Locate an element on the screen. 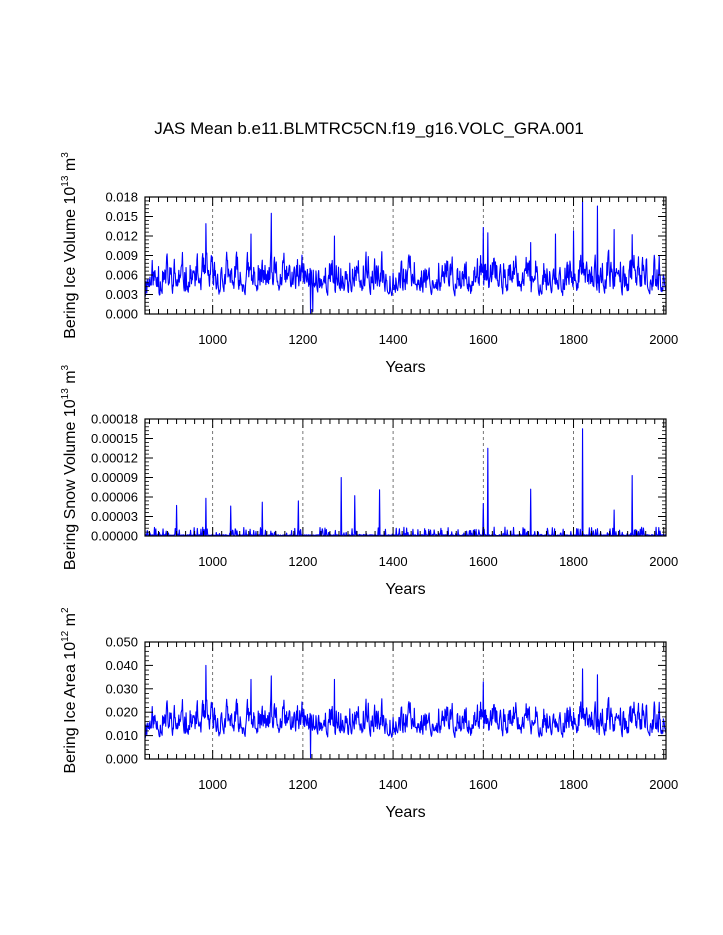  y-tick-label: 0.00003 is located at coordinates (114, 516).